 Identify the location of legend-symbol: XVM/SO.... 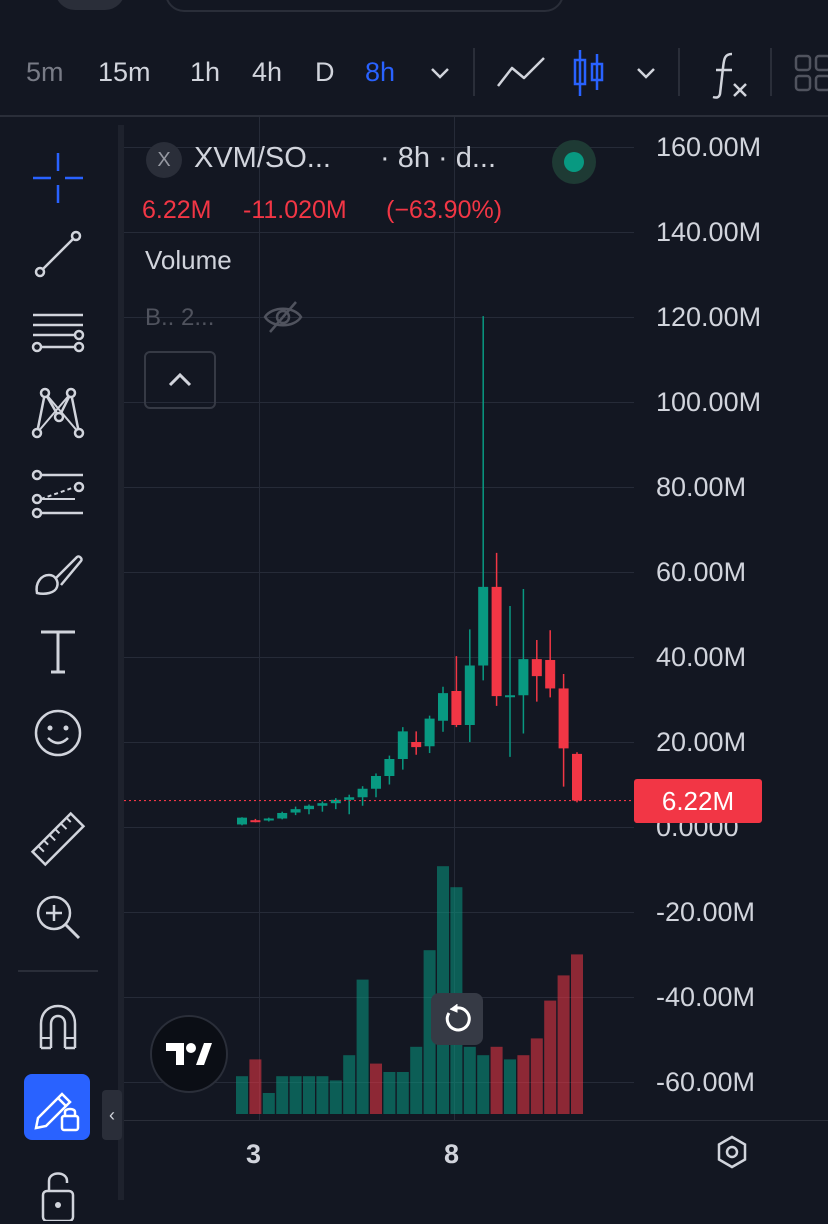
(262, 158).